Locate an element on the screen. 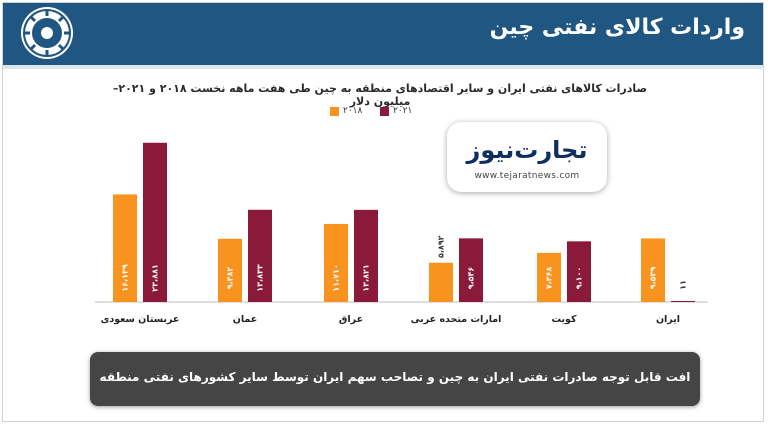  data-label-2021-5: ۱۱ is located at coordinates (683, 285).